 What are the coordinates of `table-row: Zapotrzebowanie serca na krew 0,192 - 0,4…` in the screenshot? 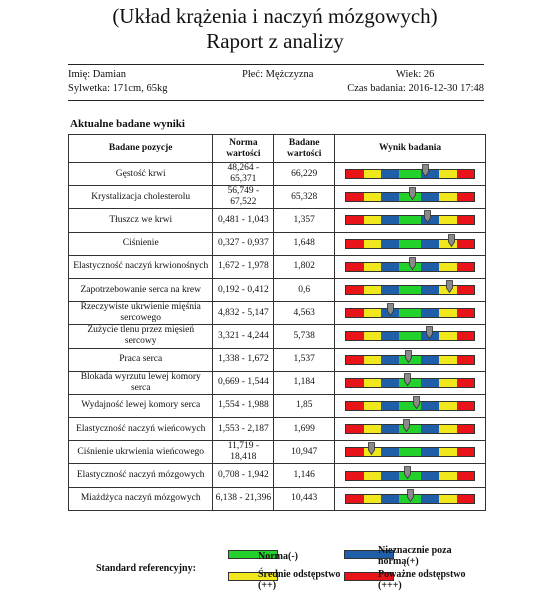 It's located at (276, 290).